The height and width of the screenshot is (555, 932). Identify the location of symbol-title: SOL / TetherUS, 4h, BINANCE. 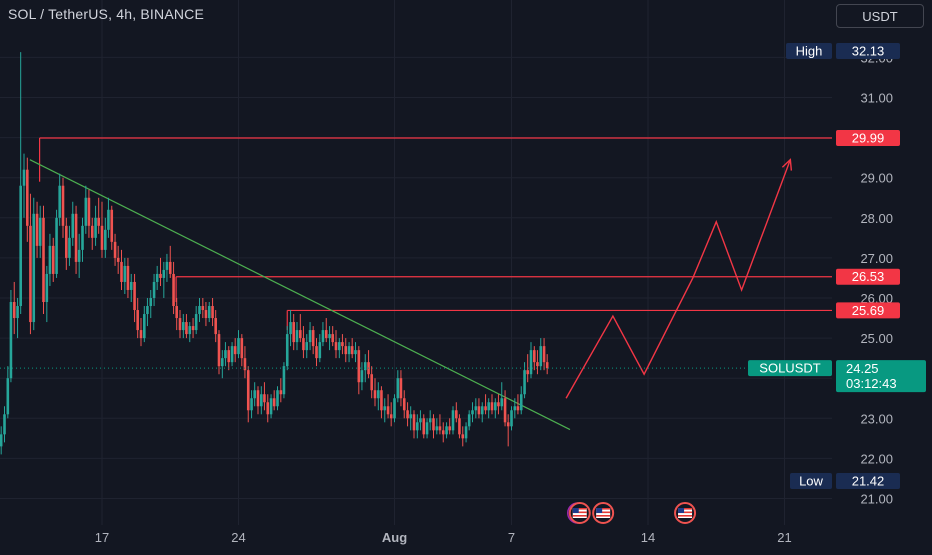
(106, 14).